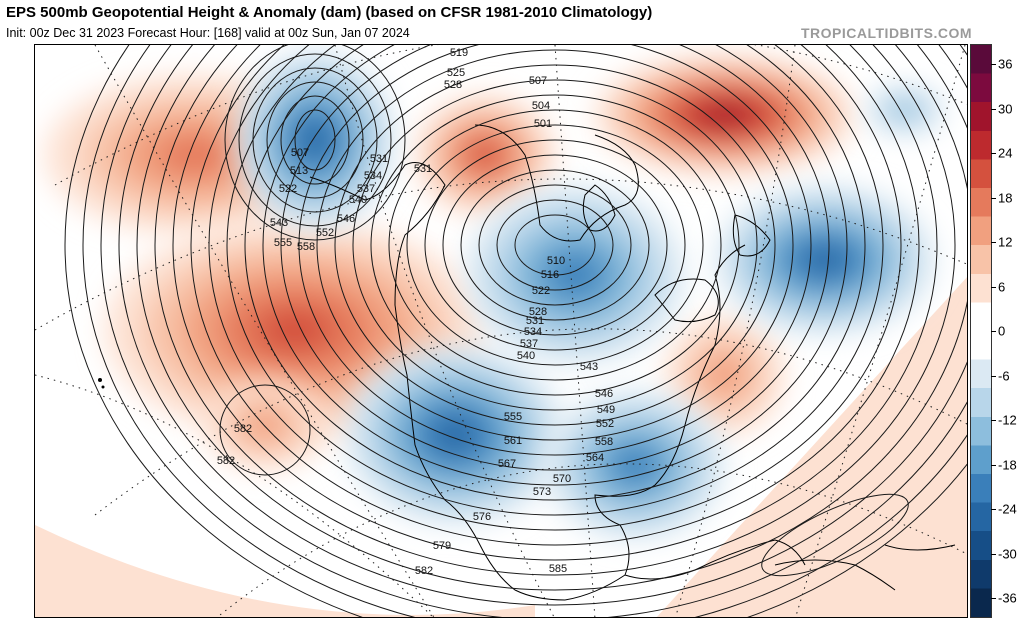 The image size is (1024, 638). What do you see at coordinates (1005, 108) in the screenshot?
I see `colorbar-tick-label: 30` at bounding box center [1005, 108].